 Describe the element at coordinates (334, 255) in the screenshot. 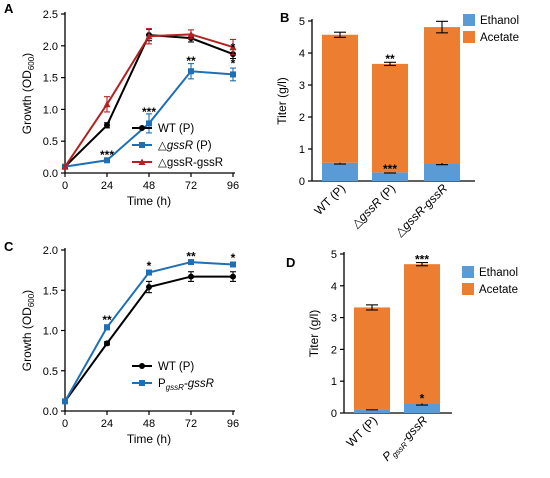

I see `y-tick-label: 5` at that location.